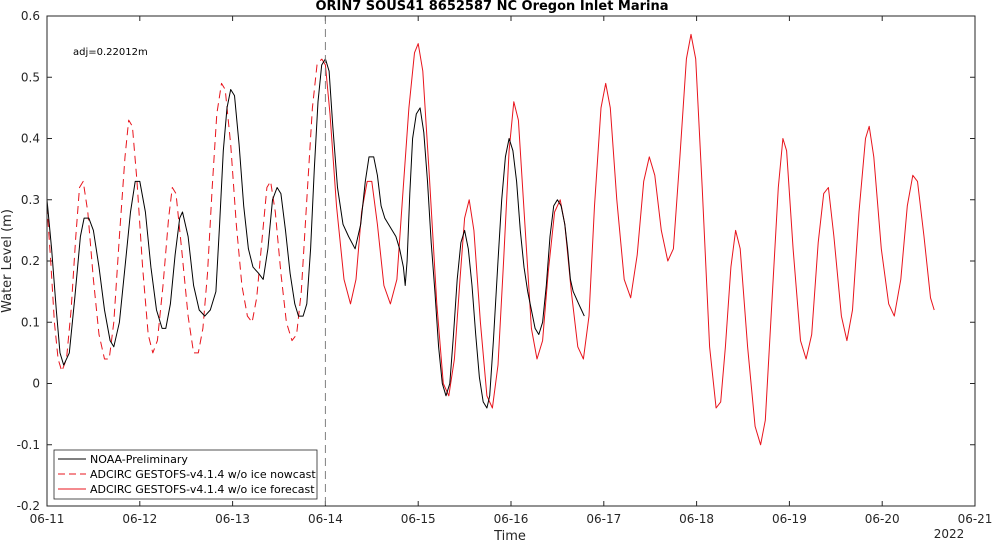  Describe the element at coordinates (28, 506) in the screenshot. I see `y-tick-label-0-2: -0.2` at that location.